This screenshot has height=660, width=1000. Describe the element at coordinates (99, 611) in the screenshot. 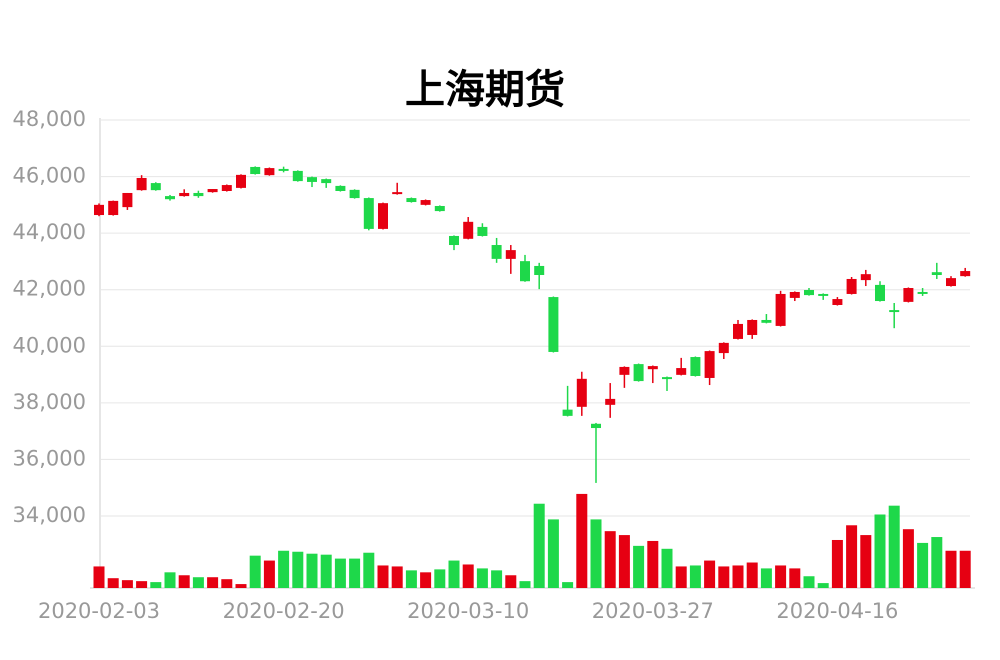

I see `x-tick-label: 2020-02-03` at that location.